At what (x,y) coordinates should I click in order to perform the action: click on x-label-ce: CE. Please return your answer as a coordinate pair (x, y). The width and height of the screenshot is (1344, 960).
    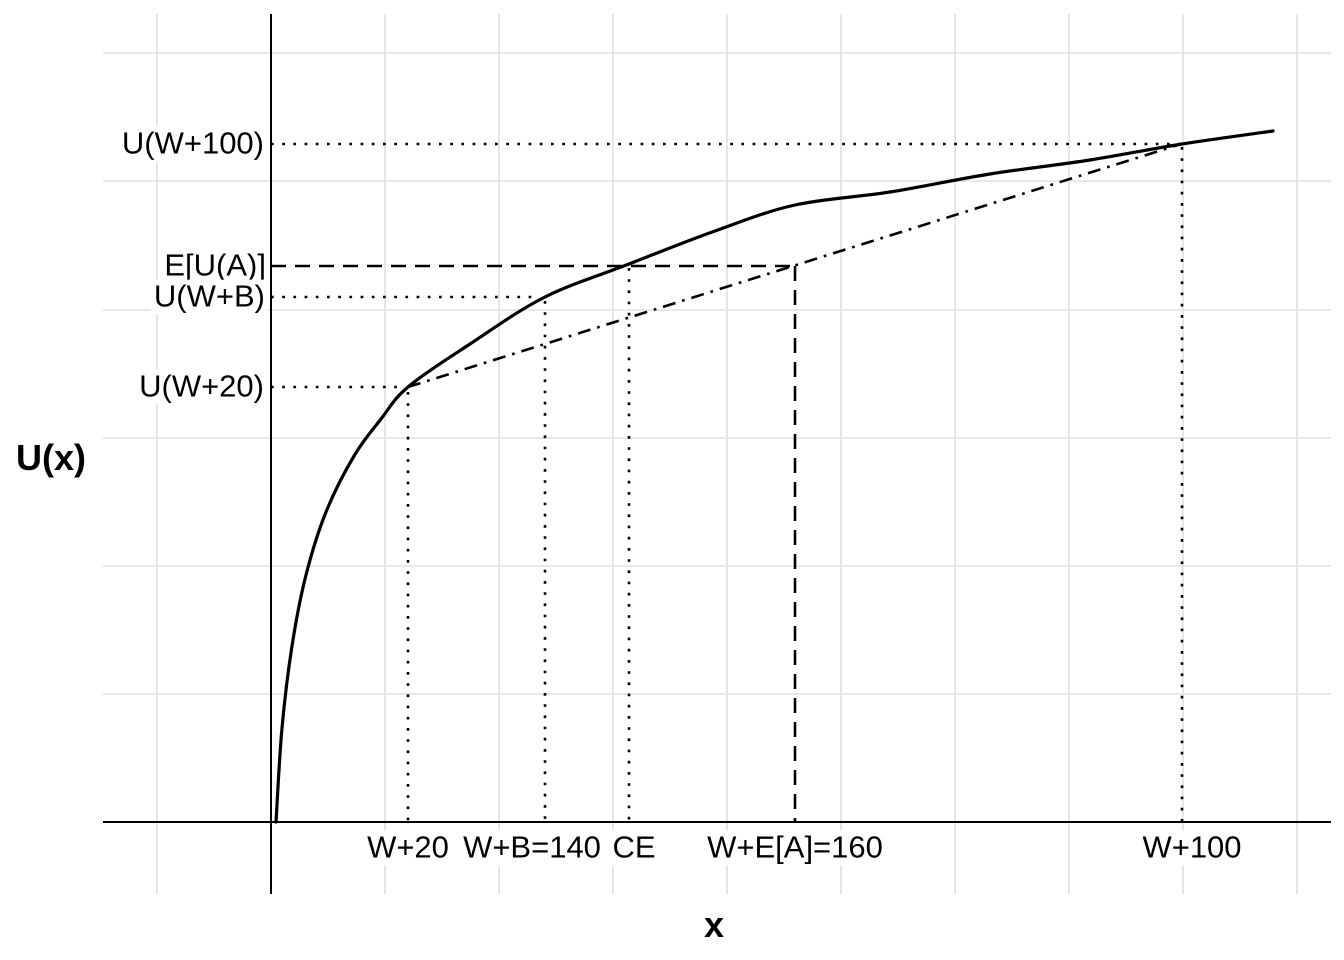
    Looking at the image, I should click on (634, 848).